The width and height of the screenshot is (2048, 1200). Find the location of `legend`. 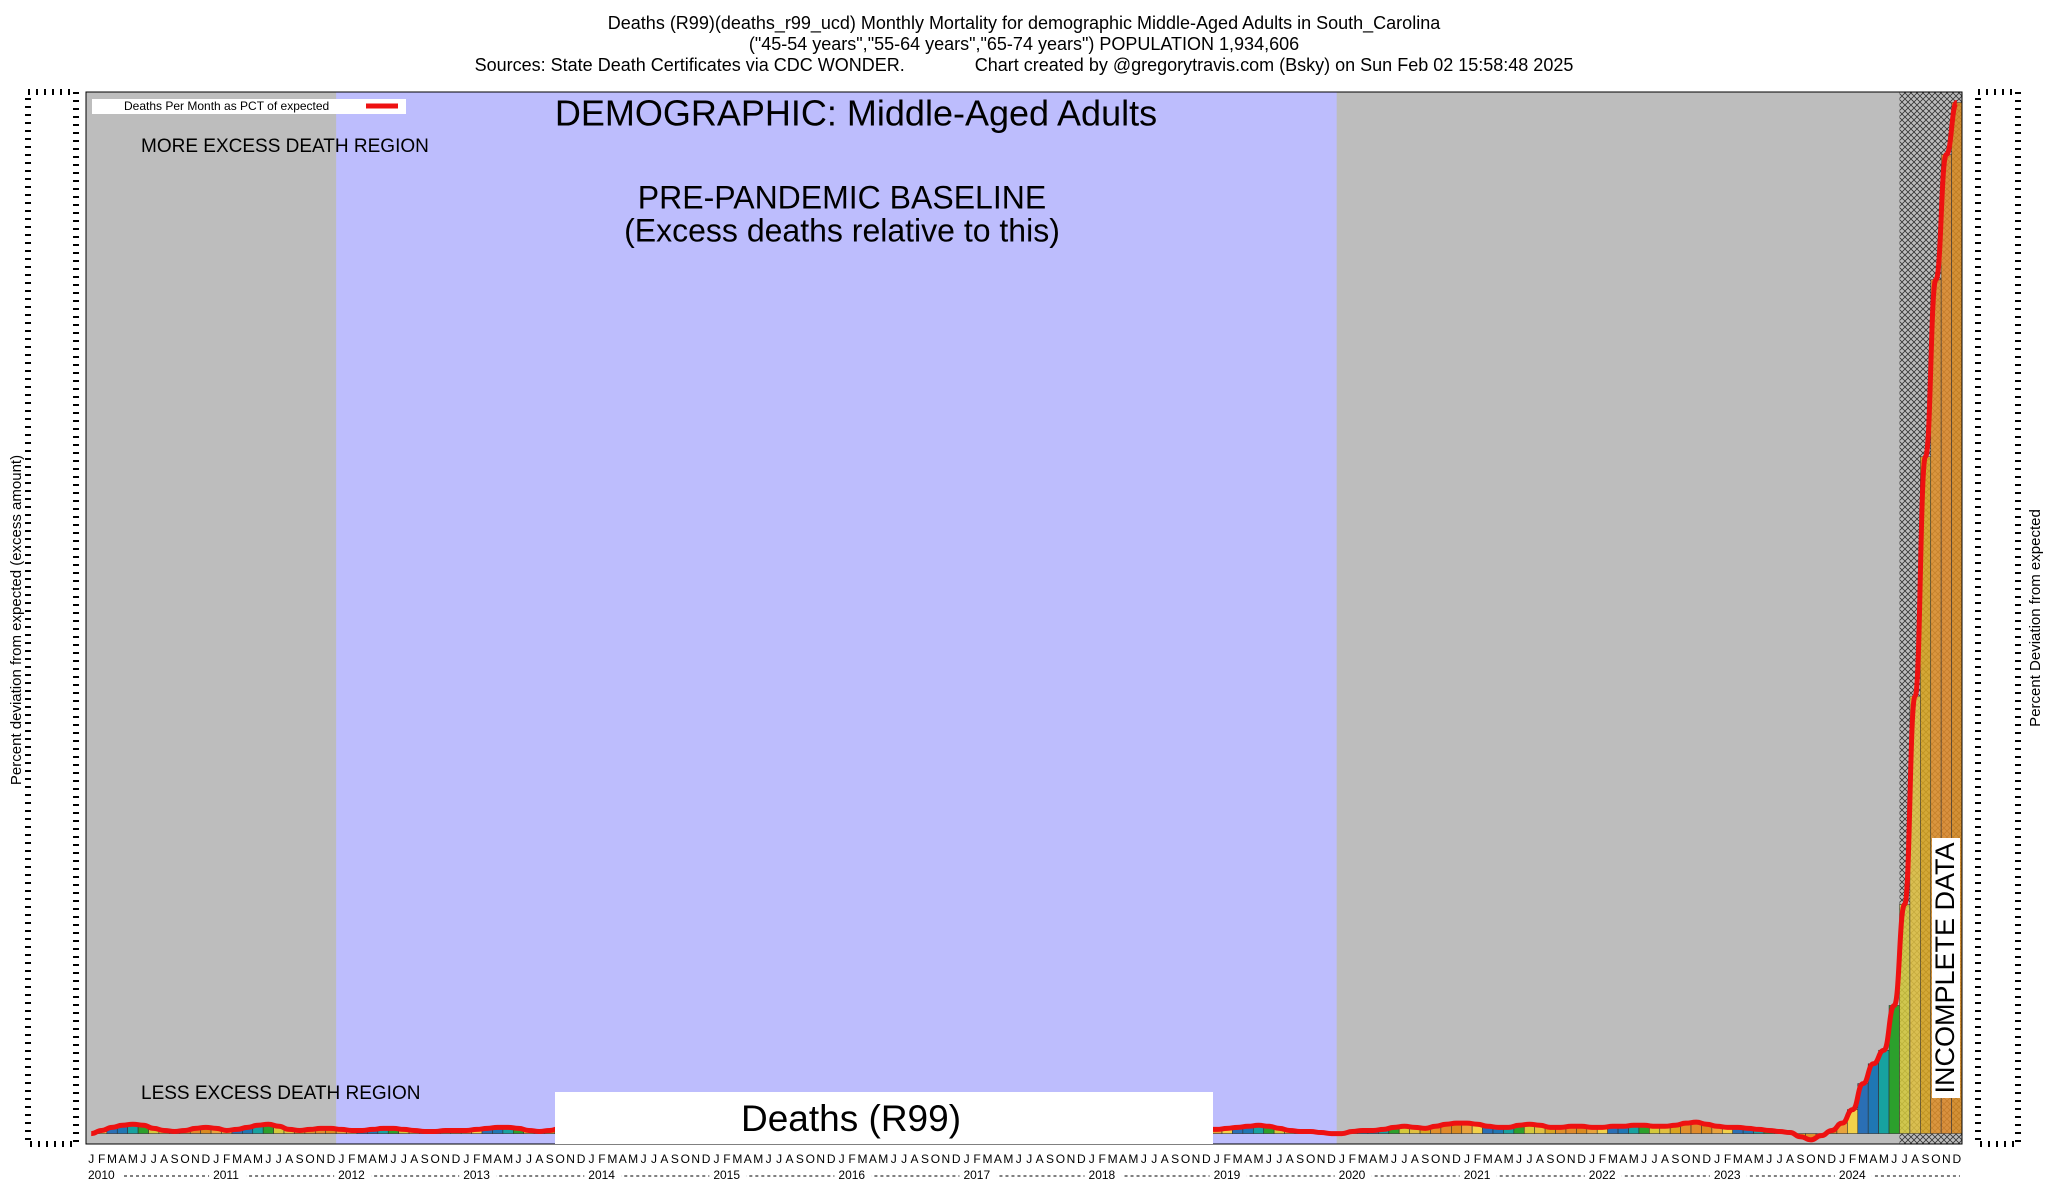

legend is located at coordinates (249, 106).